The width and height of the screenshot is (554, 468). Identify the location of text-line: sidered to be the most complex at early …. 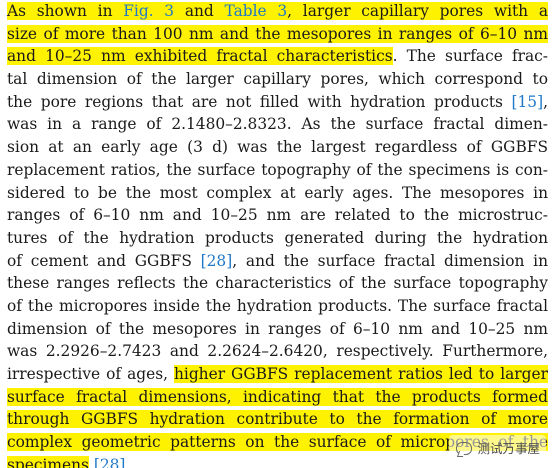
(277, 193).